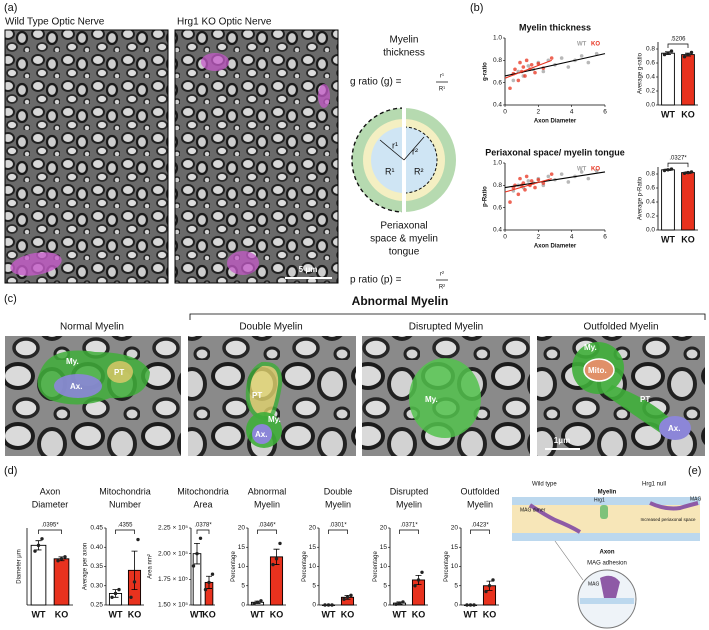 The height and width of the screenshot is (630, 709). I want to click on label: MAG, so click(594, 584).